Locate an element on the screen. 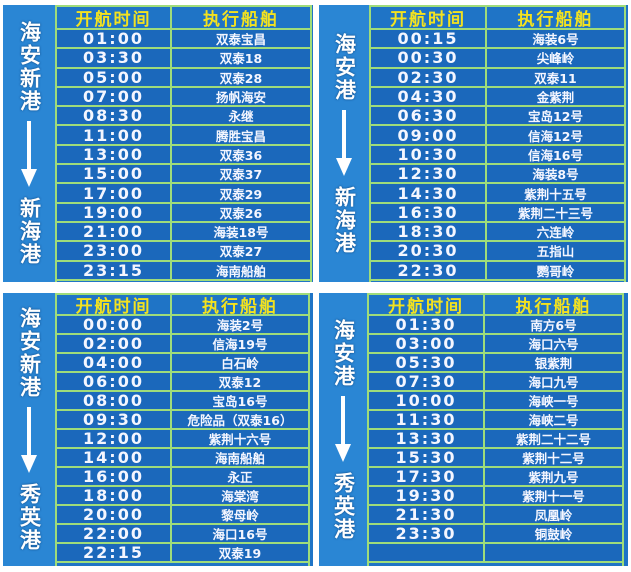 The height and width of the screenshot is (572, 631). ship-name: 信海19号 is located at coordinates (240, 343).